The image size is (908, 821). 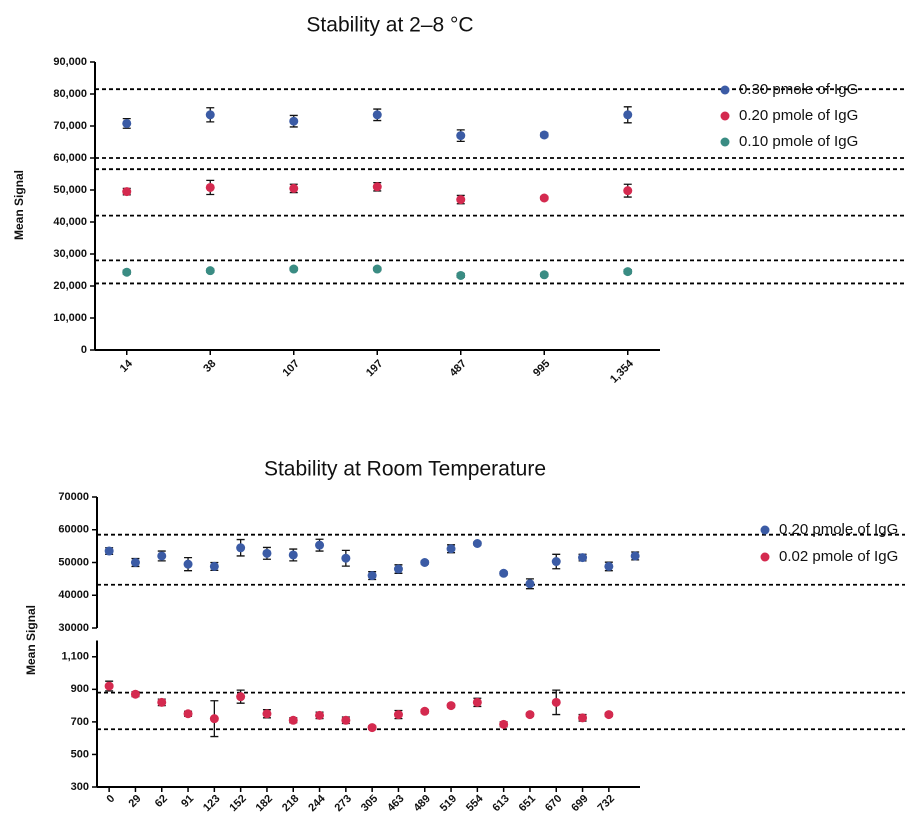 What do you see at coordinates (73, 530) in the screenshot?
I see `y-tick-label: 60000` at bounding box center [73, 530].